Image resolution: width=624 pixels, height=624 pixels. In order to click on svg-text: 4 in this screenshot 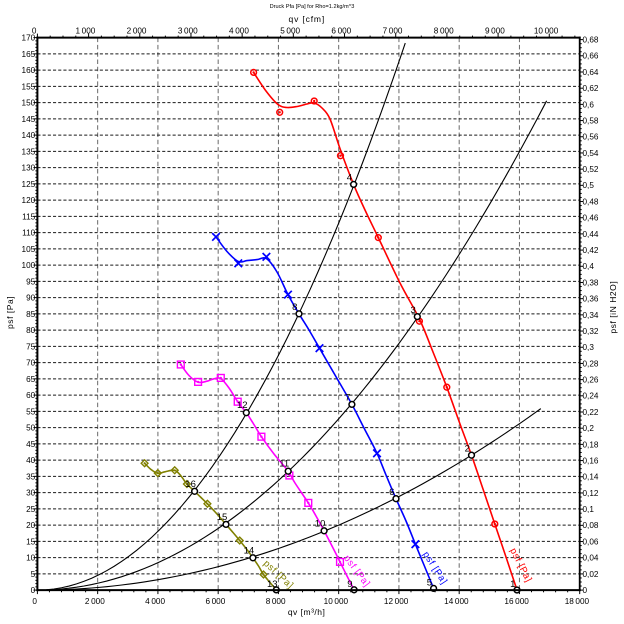, I will do `click(349, 178)`.